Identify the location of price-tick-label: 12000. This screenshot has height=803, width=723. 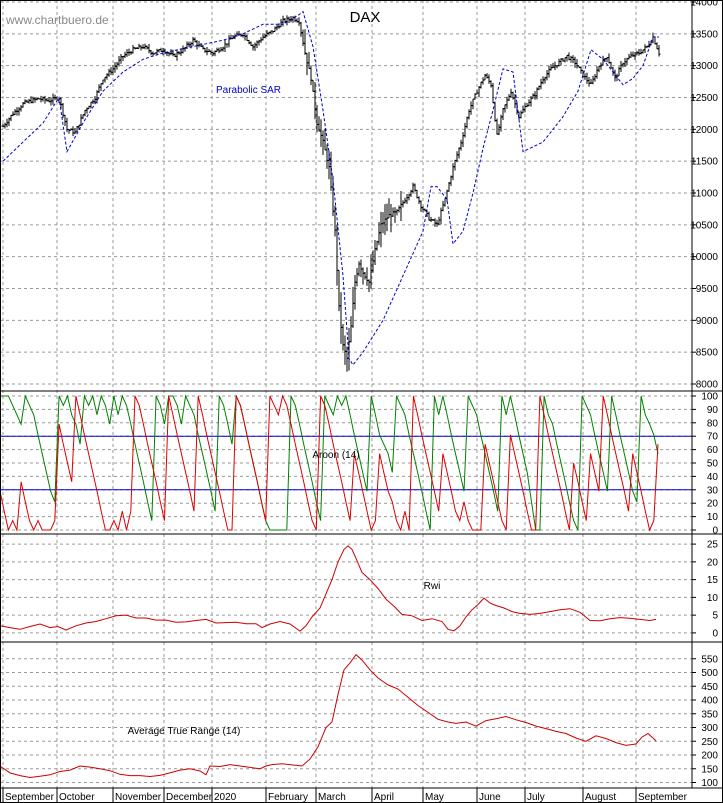
(704, 130).